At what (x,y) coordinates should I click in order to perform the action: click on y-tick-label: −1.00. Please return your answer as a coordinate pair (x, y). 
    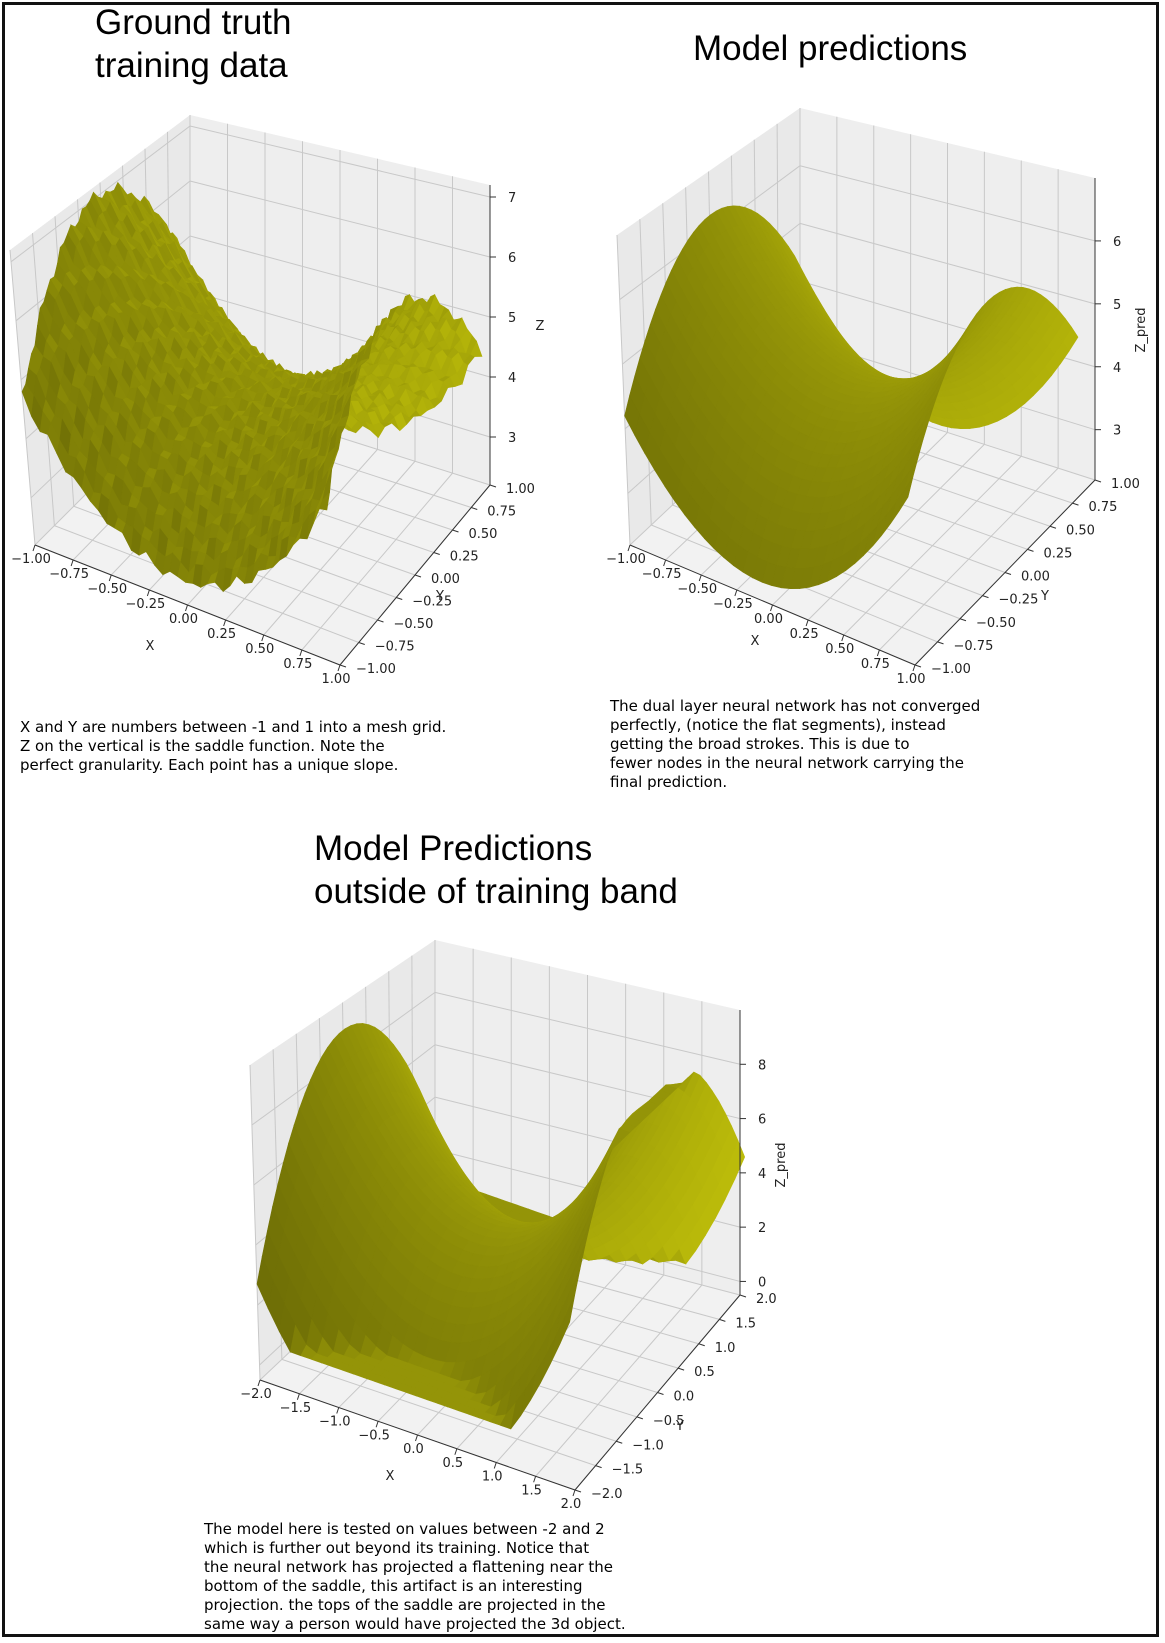
    Looking at the image, I should click on (951, 669).